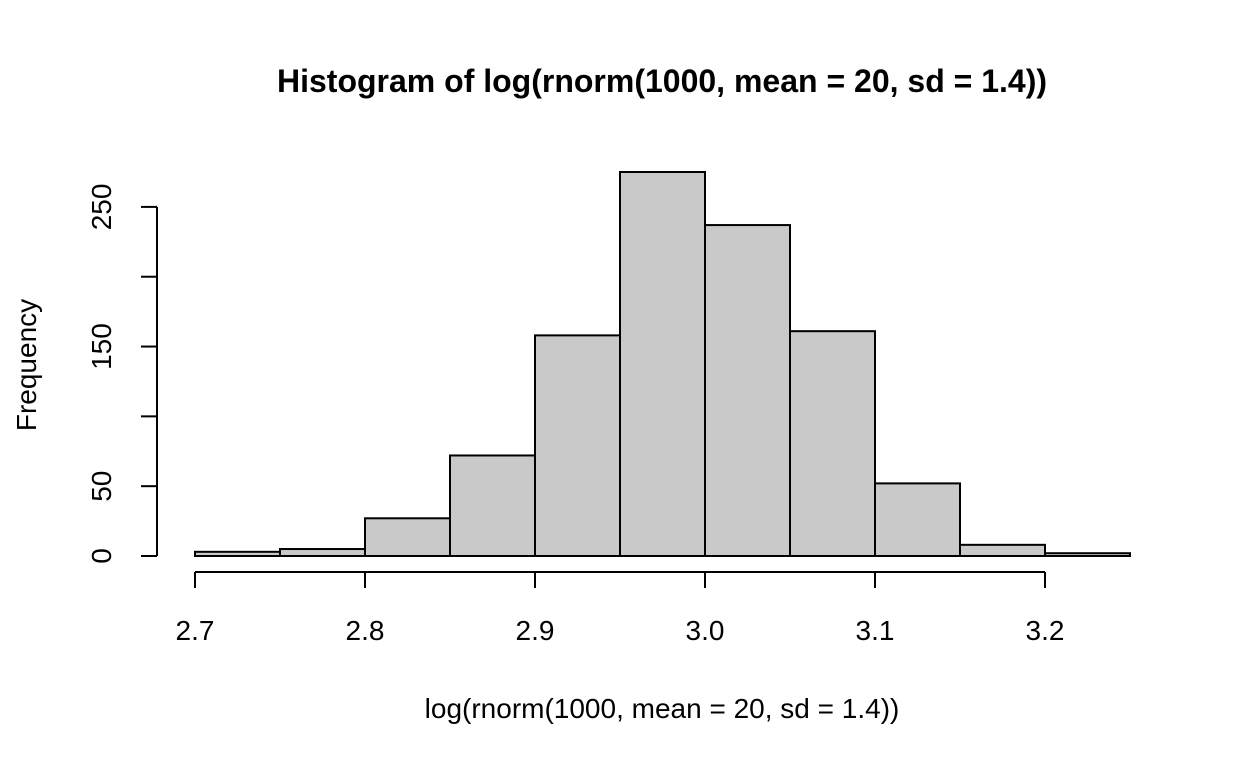 Image resolution: width=1248 pixels, height=773 pixels. What do you see at coordinates (101, 346) in the screenshot?
I see `y-tick-label-3: 150` at bounding box center [101, 346].